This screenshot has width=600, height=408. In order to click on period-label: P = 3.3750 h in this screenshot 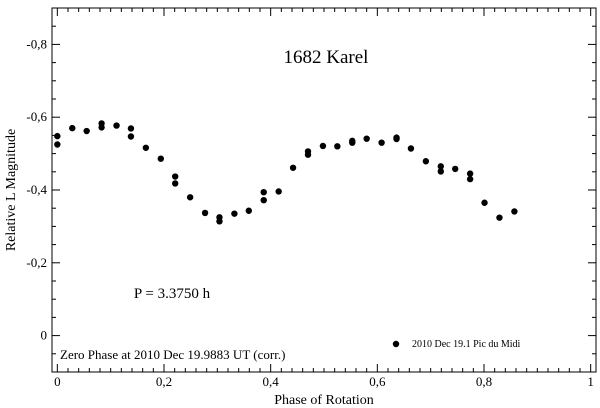, I will do `click(172, 294)`.